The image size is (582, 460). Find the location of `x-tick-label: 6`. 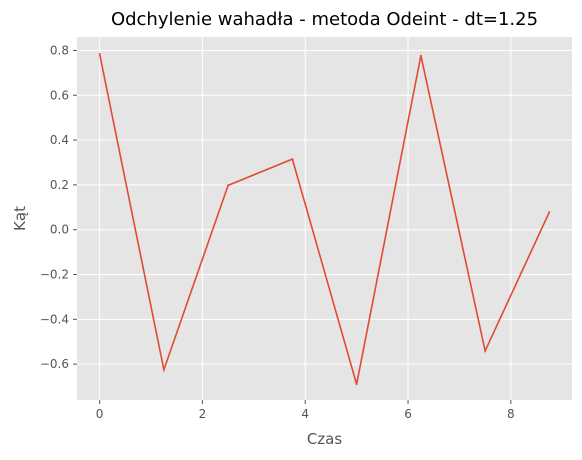

x-tick-label: 6 is located at coordinates (408, 414).